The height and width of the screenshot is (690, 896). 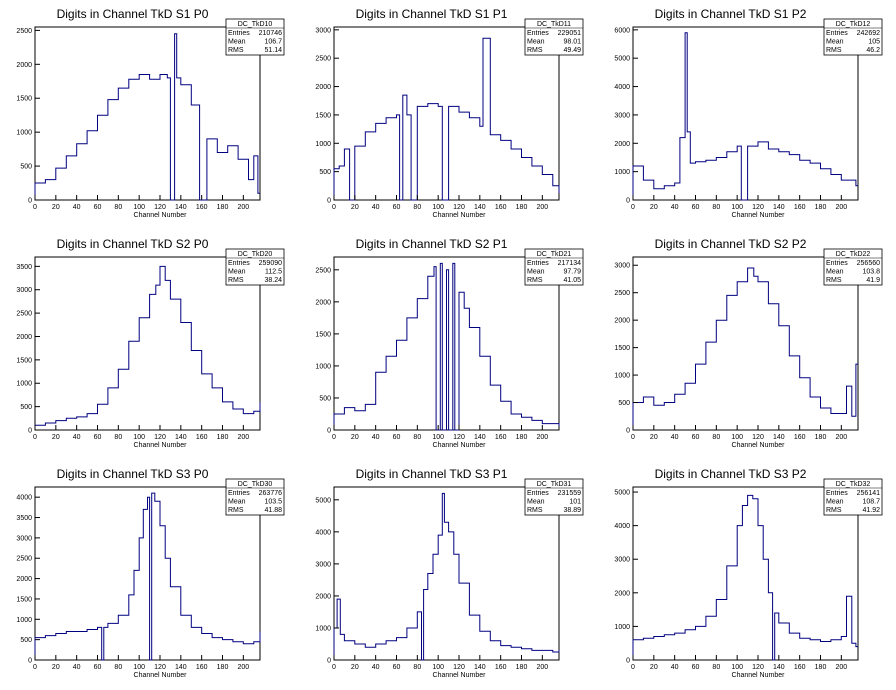 I want to click on stats-name: DC_TkD20, so click(x=255, y=254).